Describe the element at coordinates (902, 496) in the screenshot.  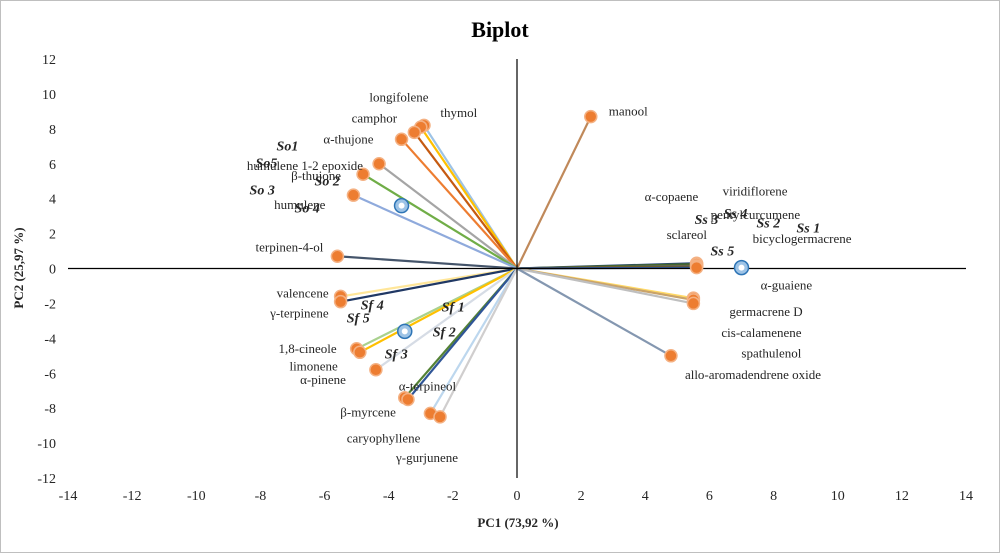
I see `x-tick-label: 12` at that location.